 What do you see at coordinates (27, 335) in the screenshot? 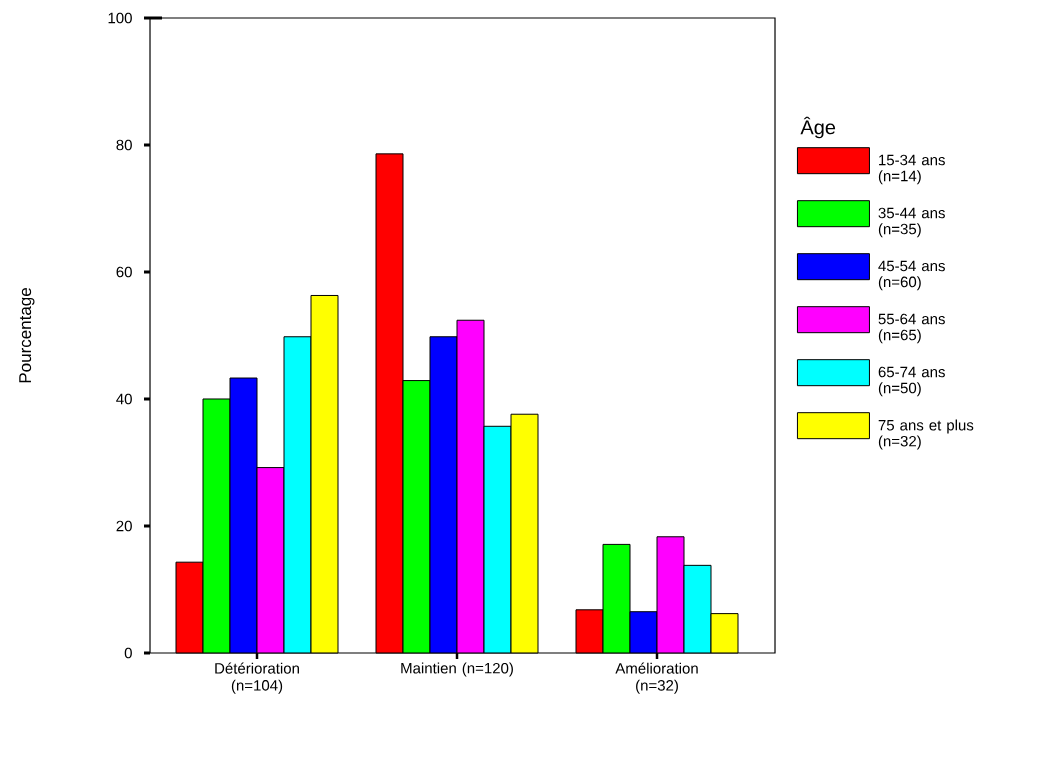
I see `y-axis-title: Pourcentage` at bounding box center [27, 335].